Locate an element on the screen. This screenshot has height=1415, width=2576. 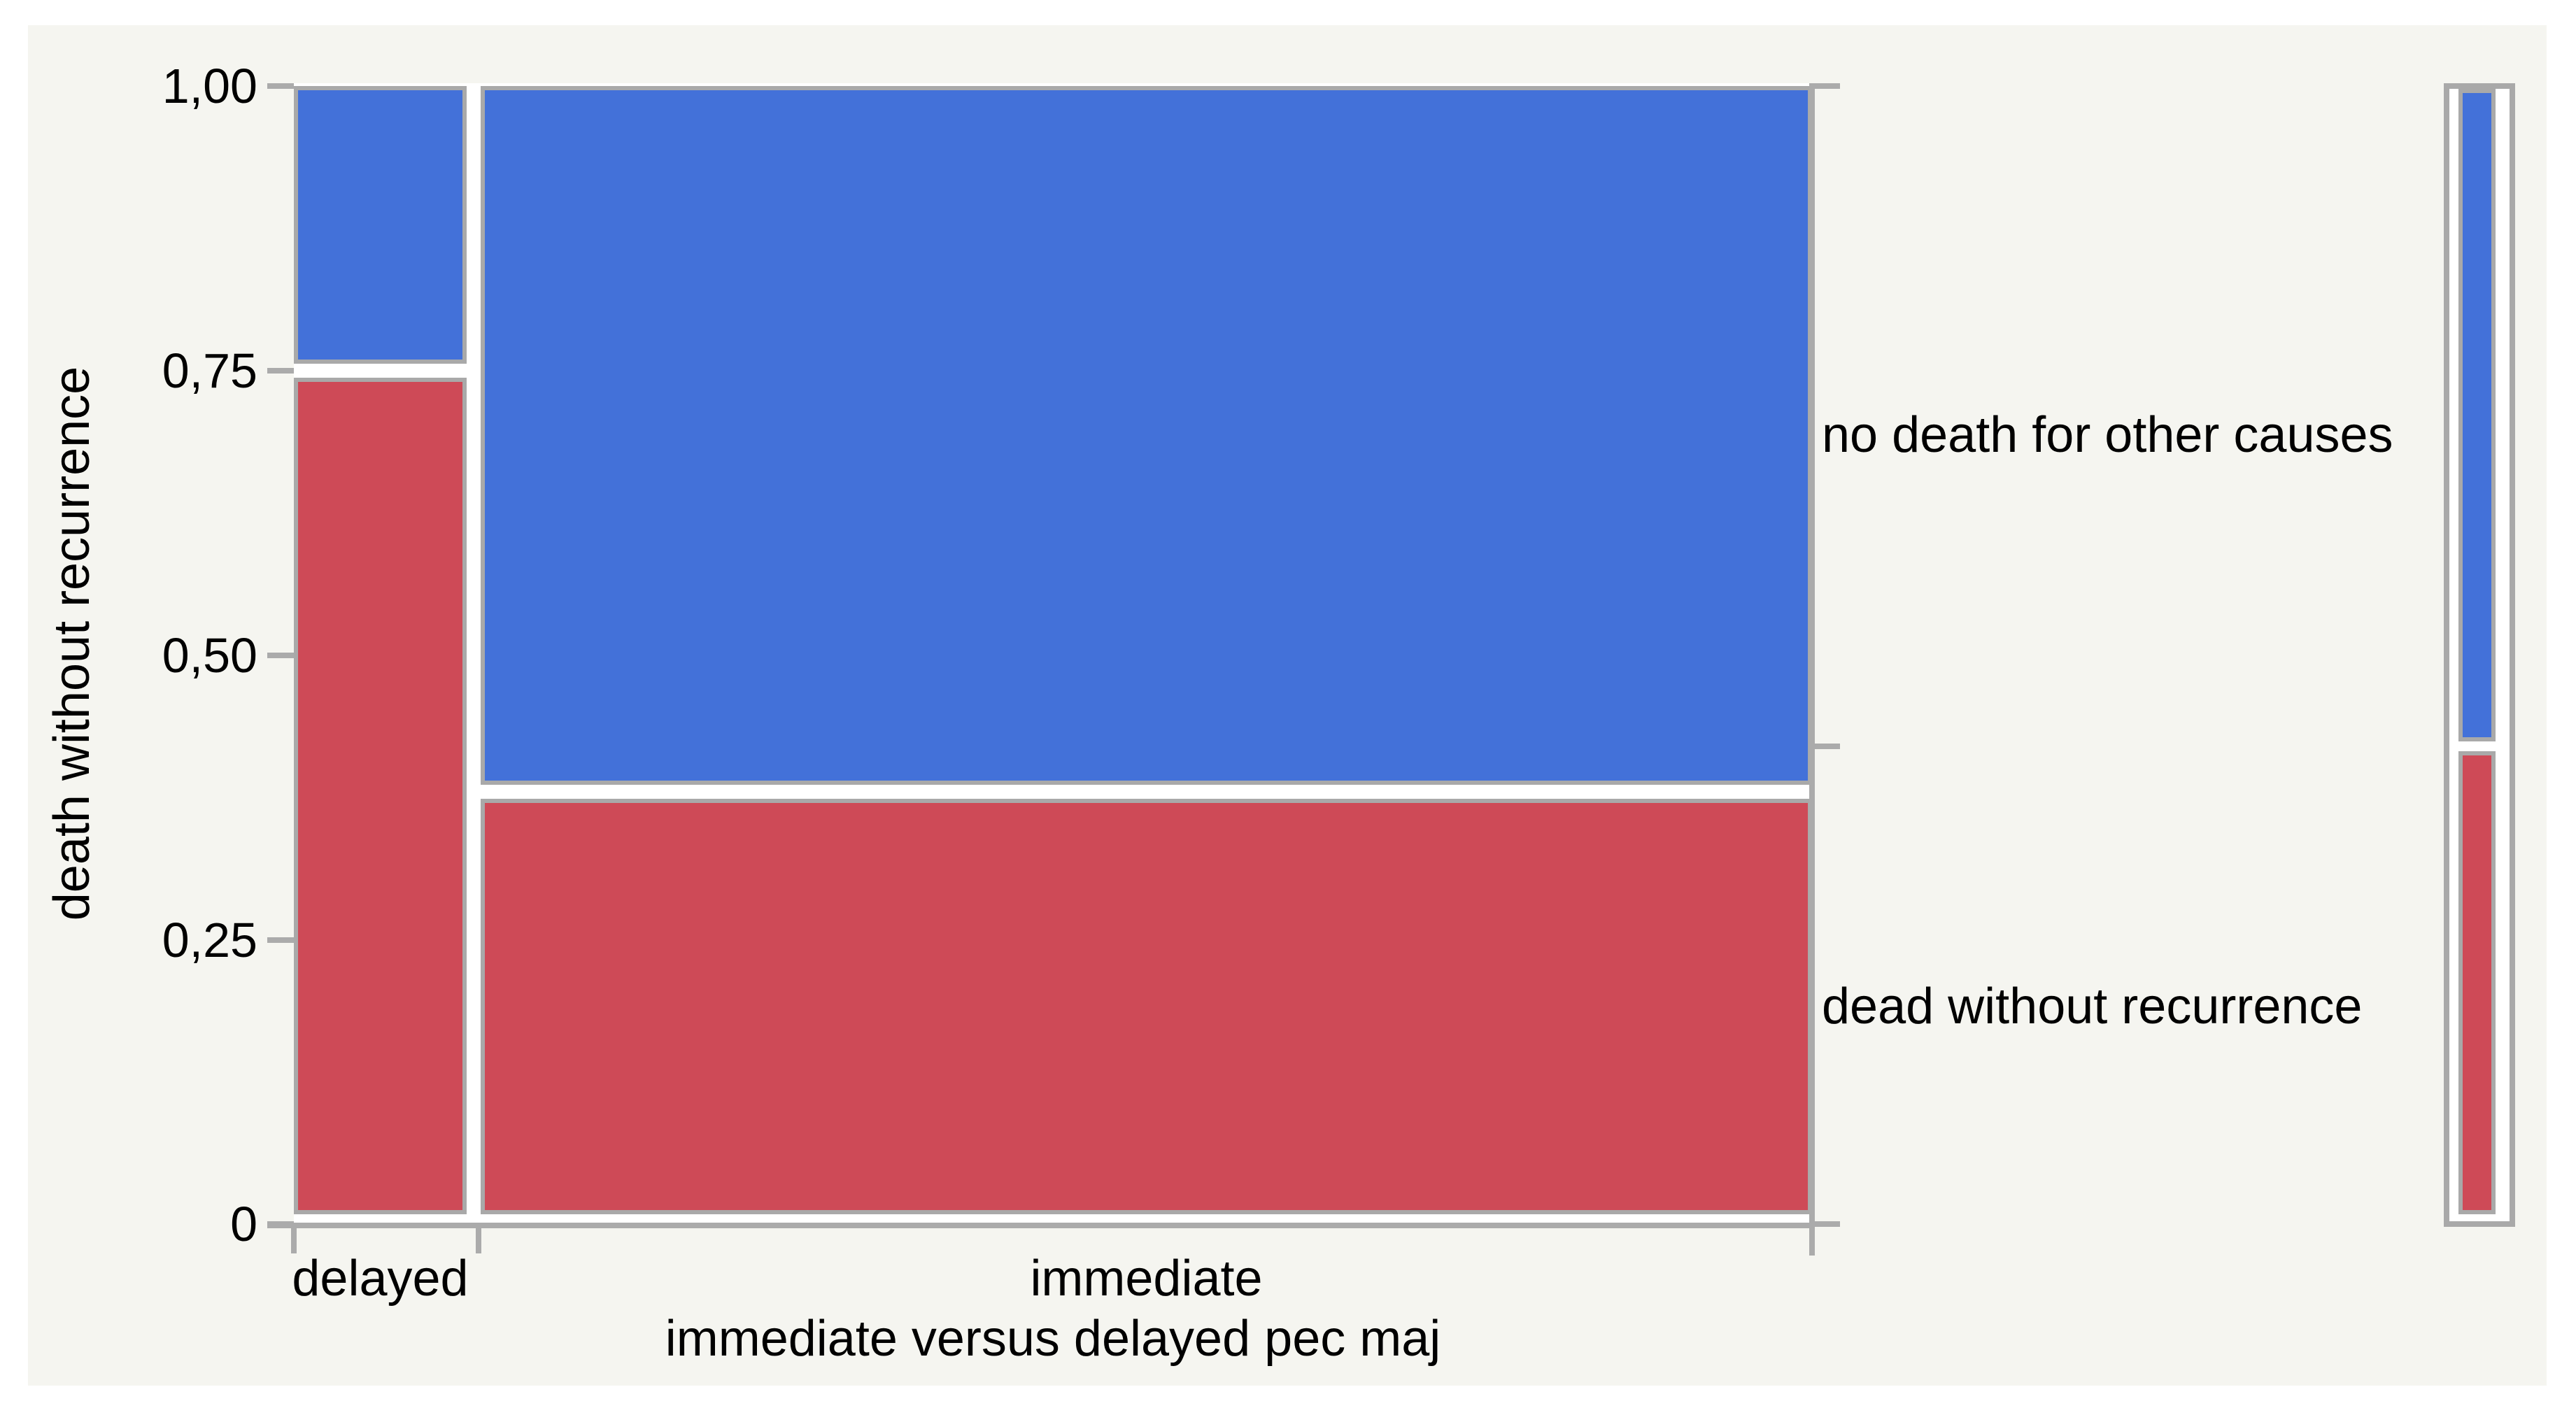
mosaic-cell-0-top is located at coordinates (380, 225).